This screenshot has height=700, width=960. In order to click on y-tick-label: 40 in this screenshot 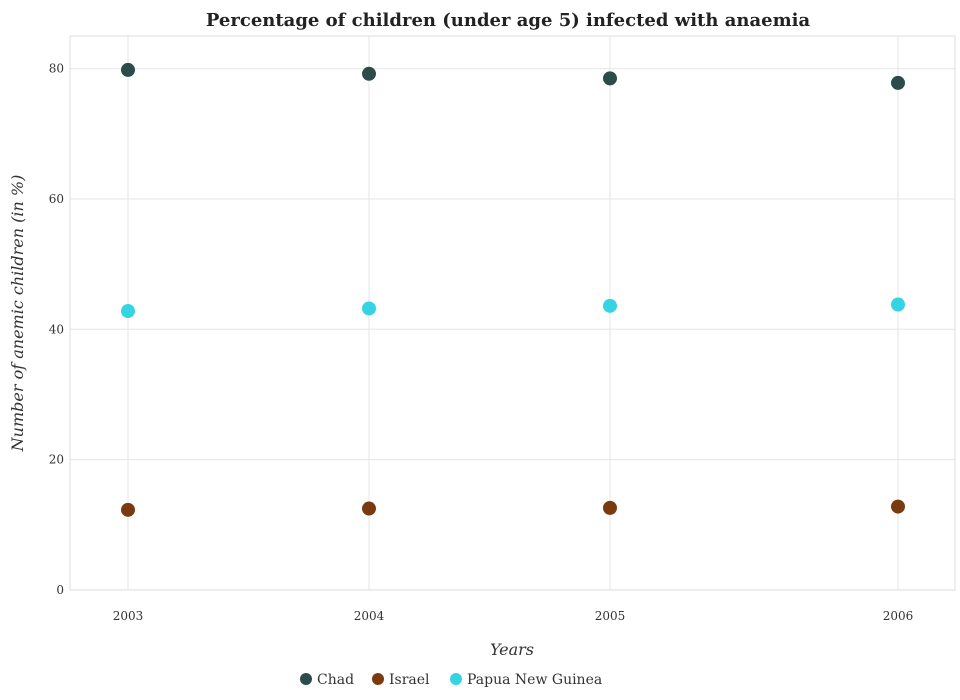, I will do `click(56, 329)`.